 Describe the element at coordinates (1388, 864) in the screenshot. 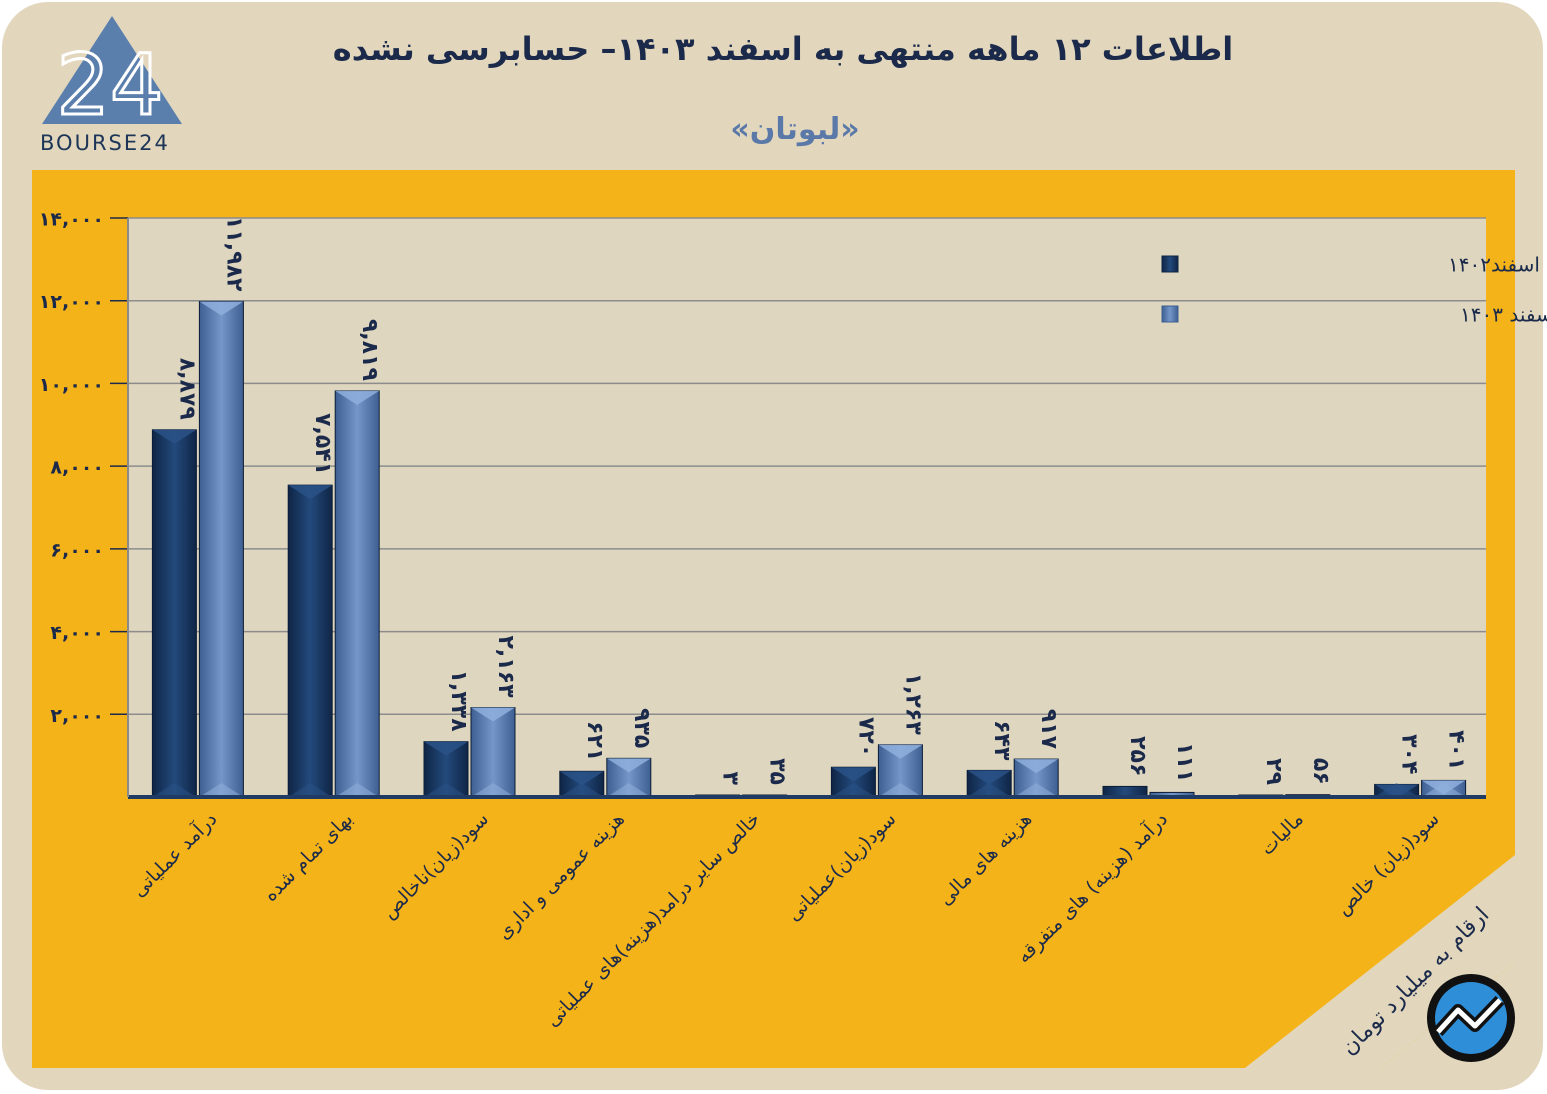

I see `x-tick-label: سود(زیان) خالص` at that location.